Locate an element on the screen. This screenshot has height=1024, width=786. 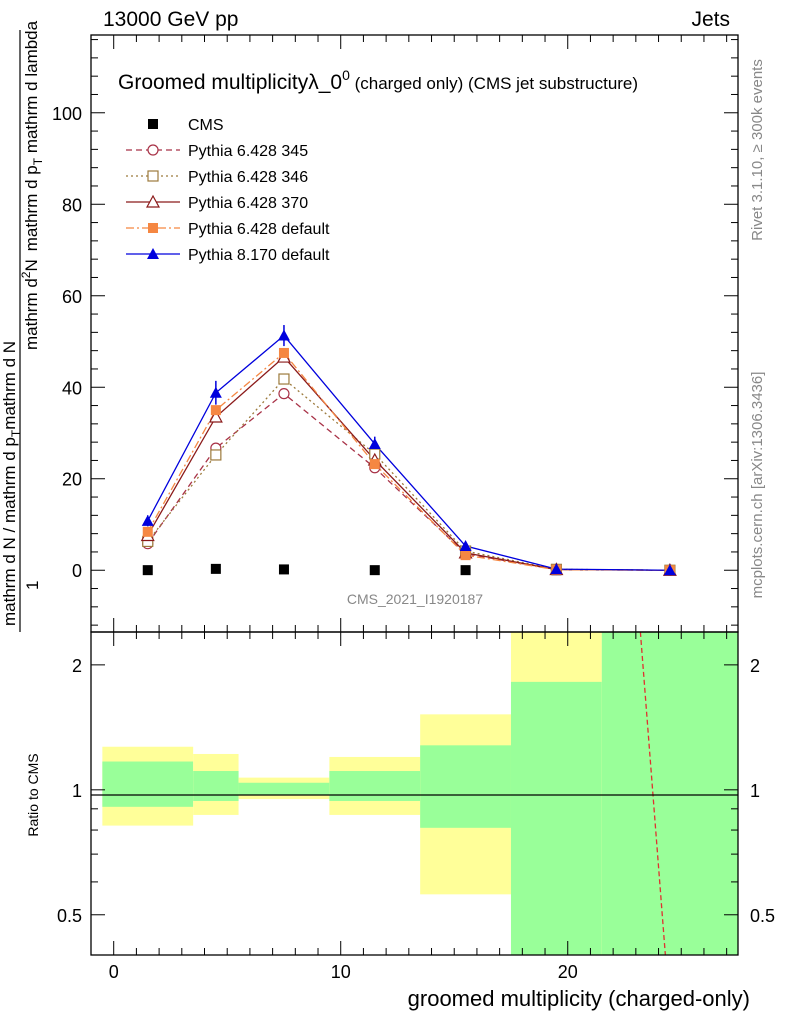
x-tick-label: 20 is located at coordinates (568, 972).